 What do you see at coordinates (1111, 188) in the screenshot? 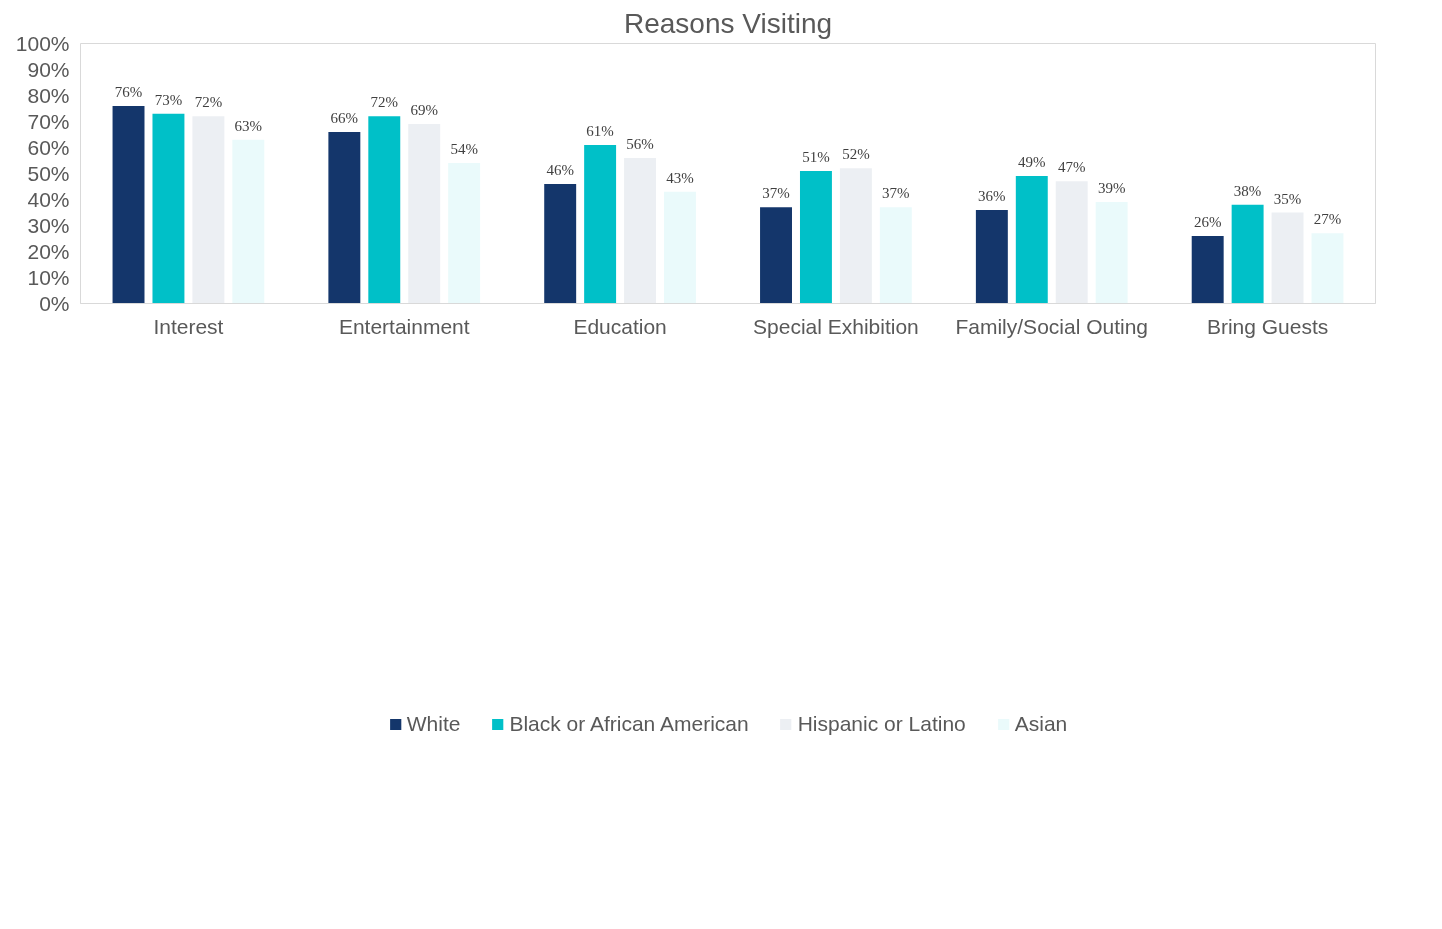
I see `data-label: 39%` at bounding box center [1111, 188].